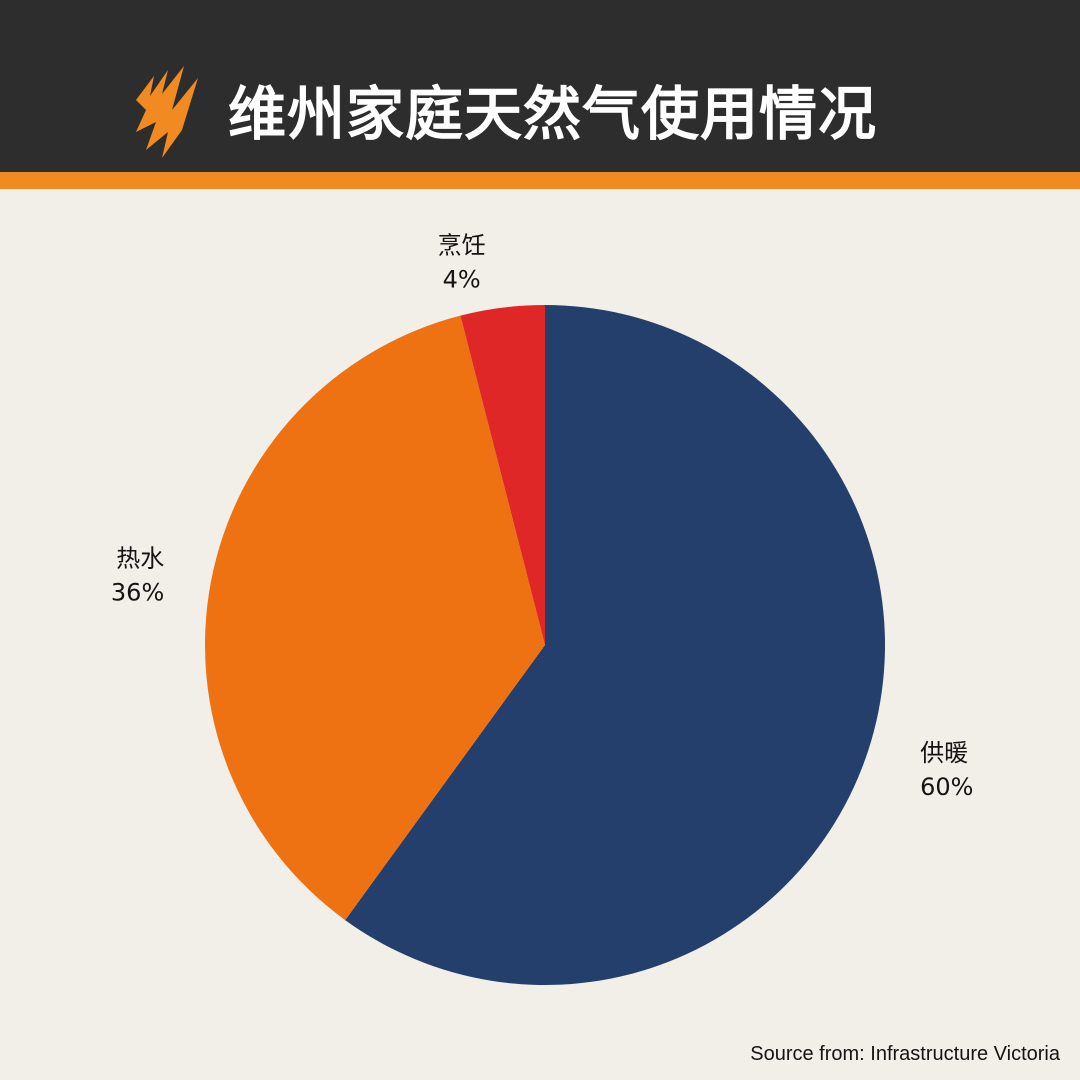 Image resolution: width=1080 pixels, height=1080 pixels. Describe the element at coordinates (462, 246) in the screenshot. I see `slice-label: 烹饪` at that location.